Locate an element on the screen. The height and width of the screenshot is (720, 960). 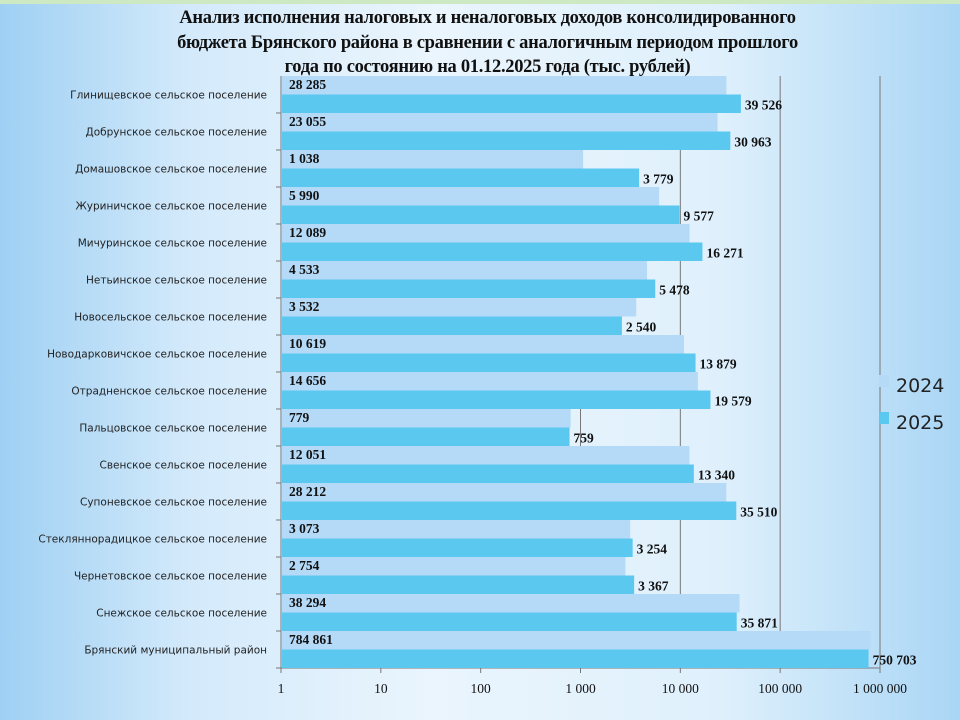
data-label-2025: 2 540 is located at coordinates (641, 327).